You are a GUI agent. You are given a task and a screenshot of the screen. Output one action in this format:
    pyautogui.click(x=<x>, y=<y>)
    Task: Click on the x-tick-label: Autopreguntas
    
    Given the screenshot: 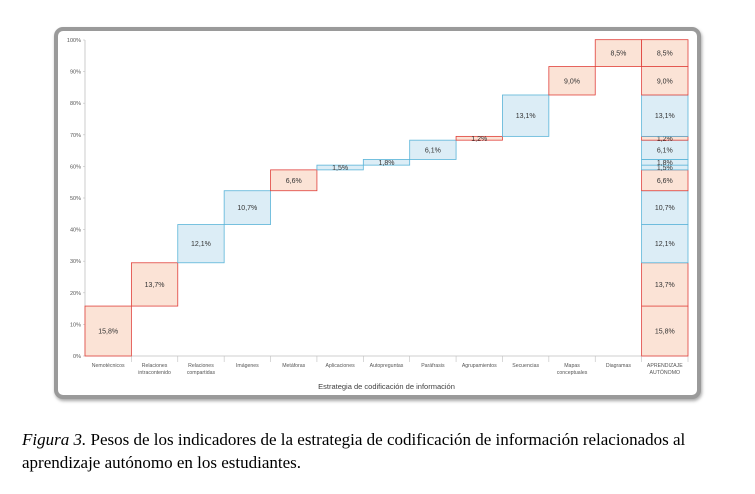 What is the action you would take?
    pyautogui.click(x=387, y=366)
    